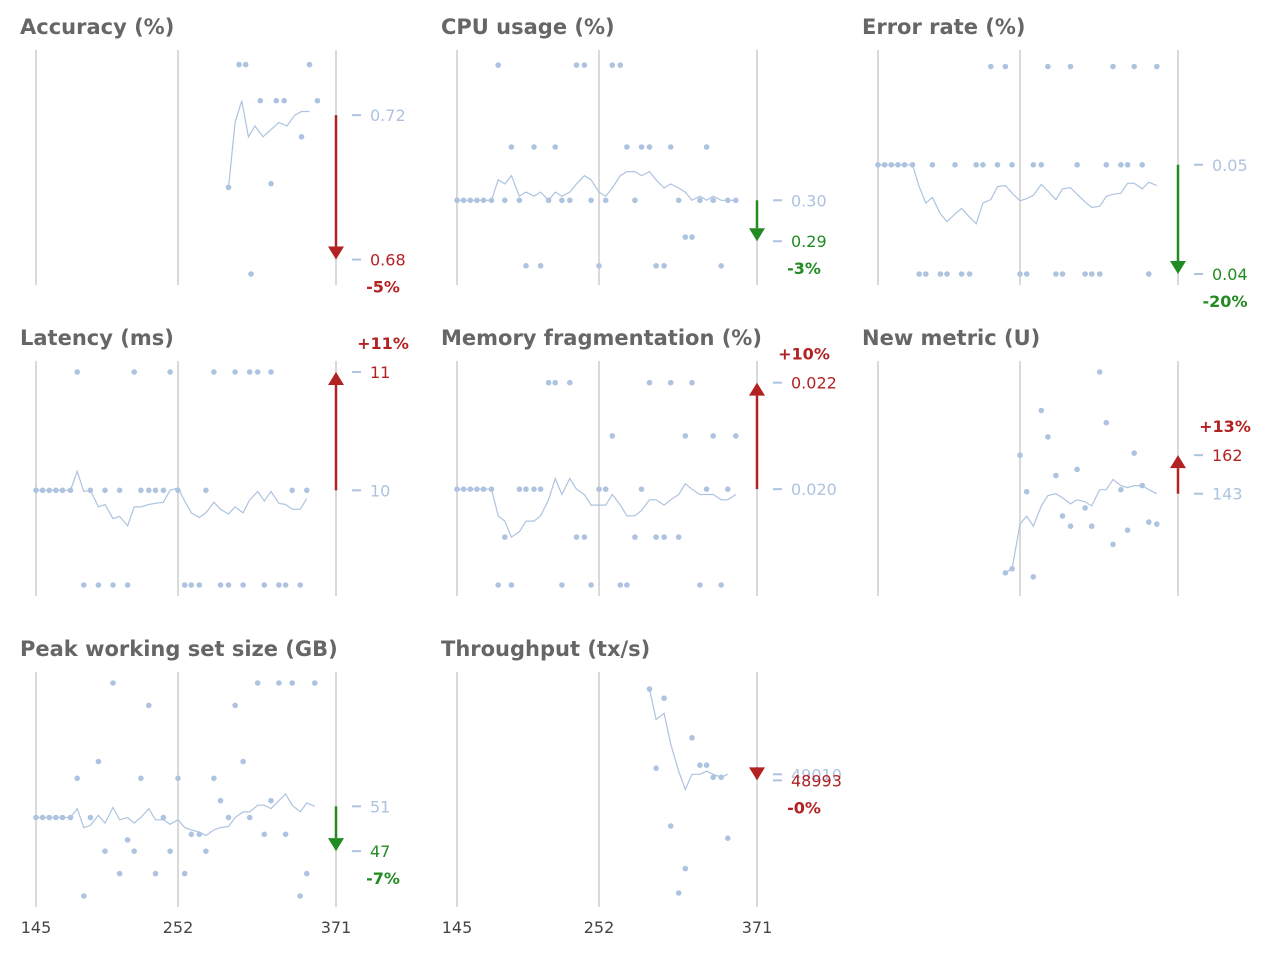 The height and width of the screenshot is (960, 1280). What do you see at coordinates (1081, 526) in the screenshot?
I see `trend-line` at bounding box center [1081, 526].